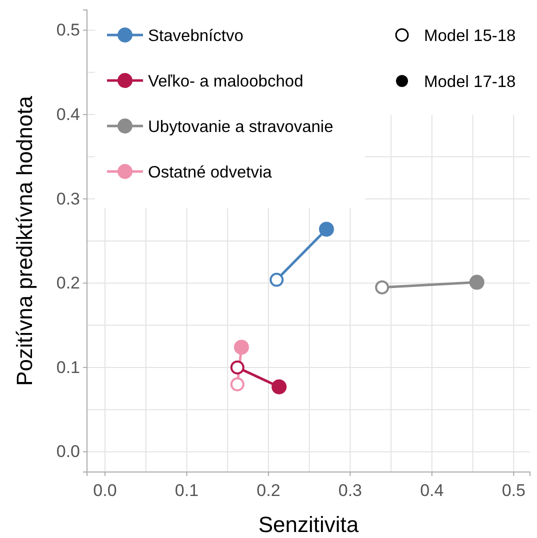  What do you see at coordinates (68, 198) in the screenshot?
I see `y-tick-label: 0.3` at bounding box center [68, 198].